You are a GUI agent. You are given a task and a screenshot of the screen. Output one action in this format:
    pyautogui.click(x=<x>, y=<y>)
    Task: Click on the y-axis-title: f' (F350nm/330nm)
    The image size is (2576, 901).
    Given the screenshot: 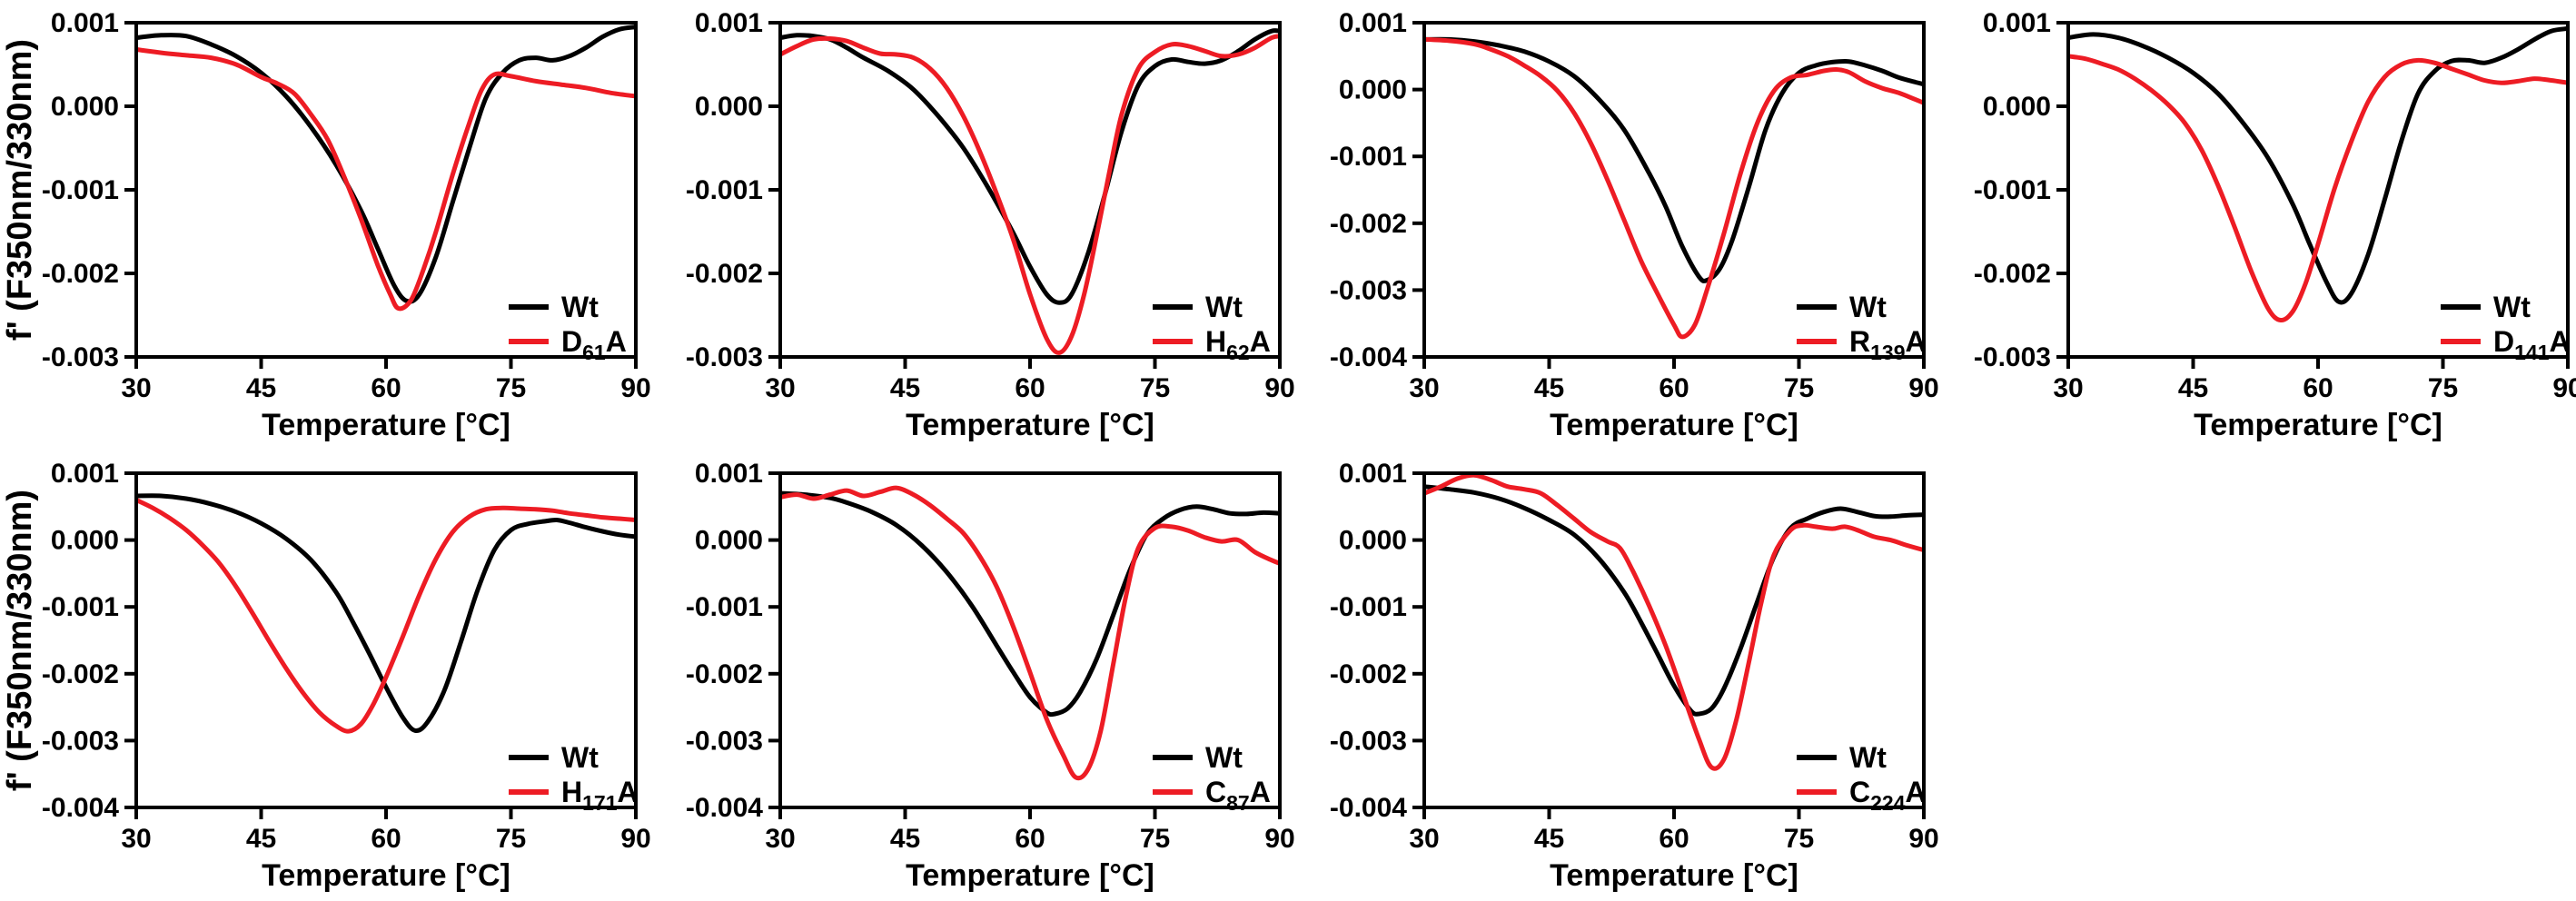 What is the action you would take?
    pyautogui.click(x=20, y=190)
    